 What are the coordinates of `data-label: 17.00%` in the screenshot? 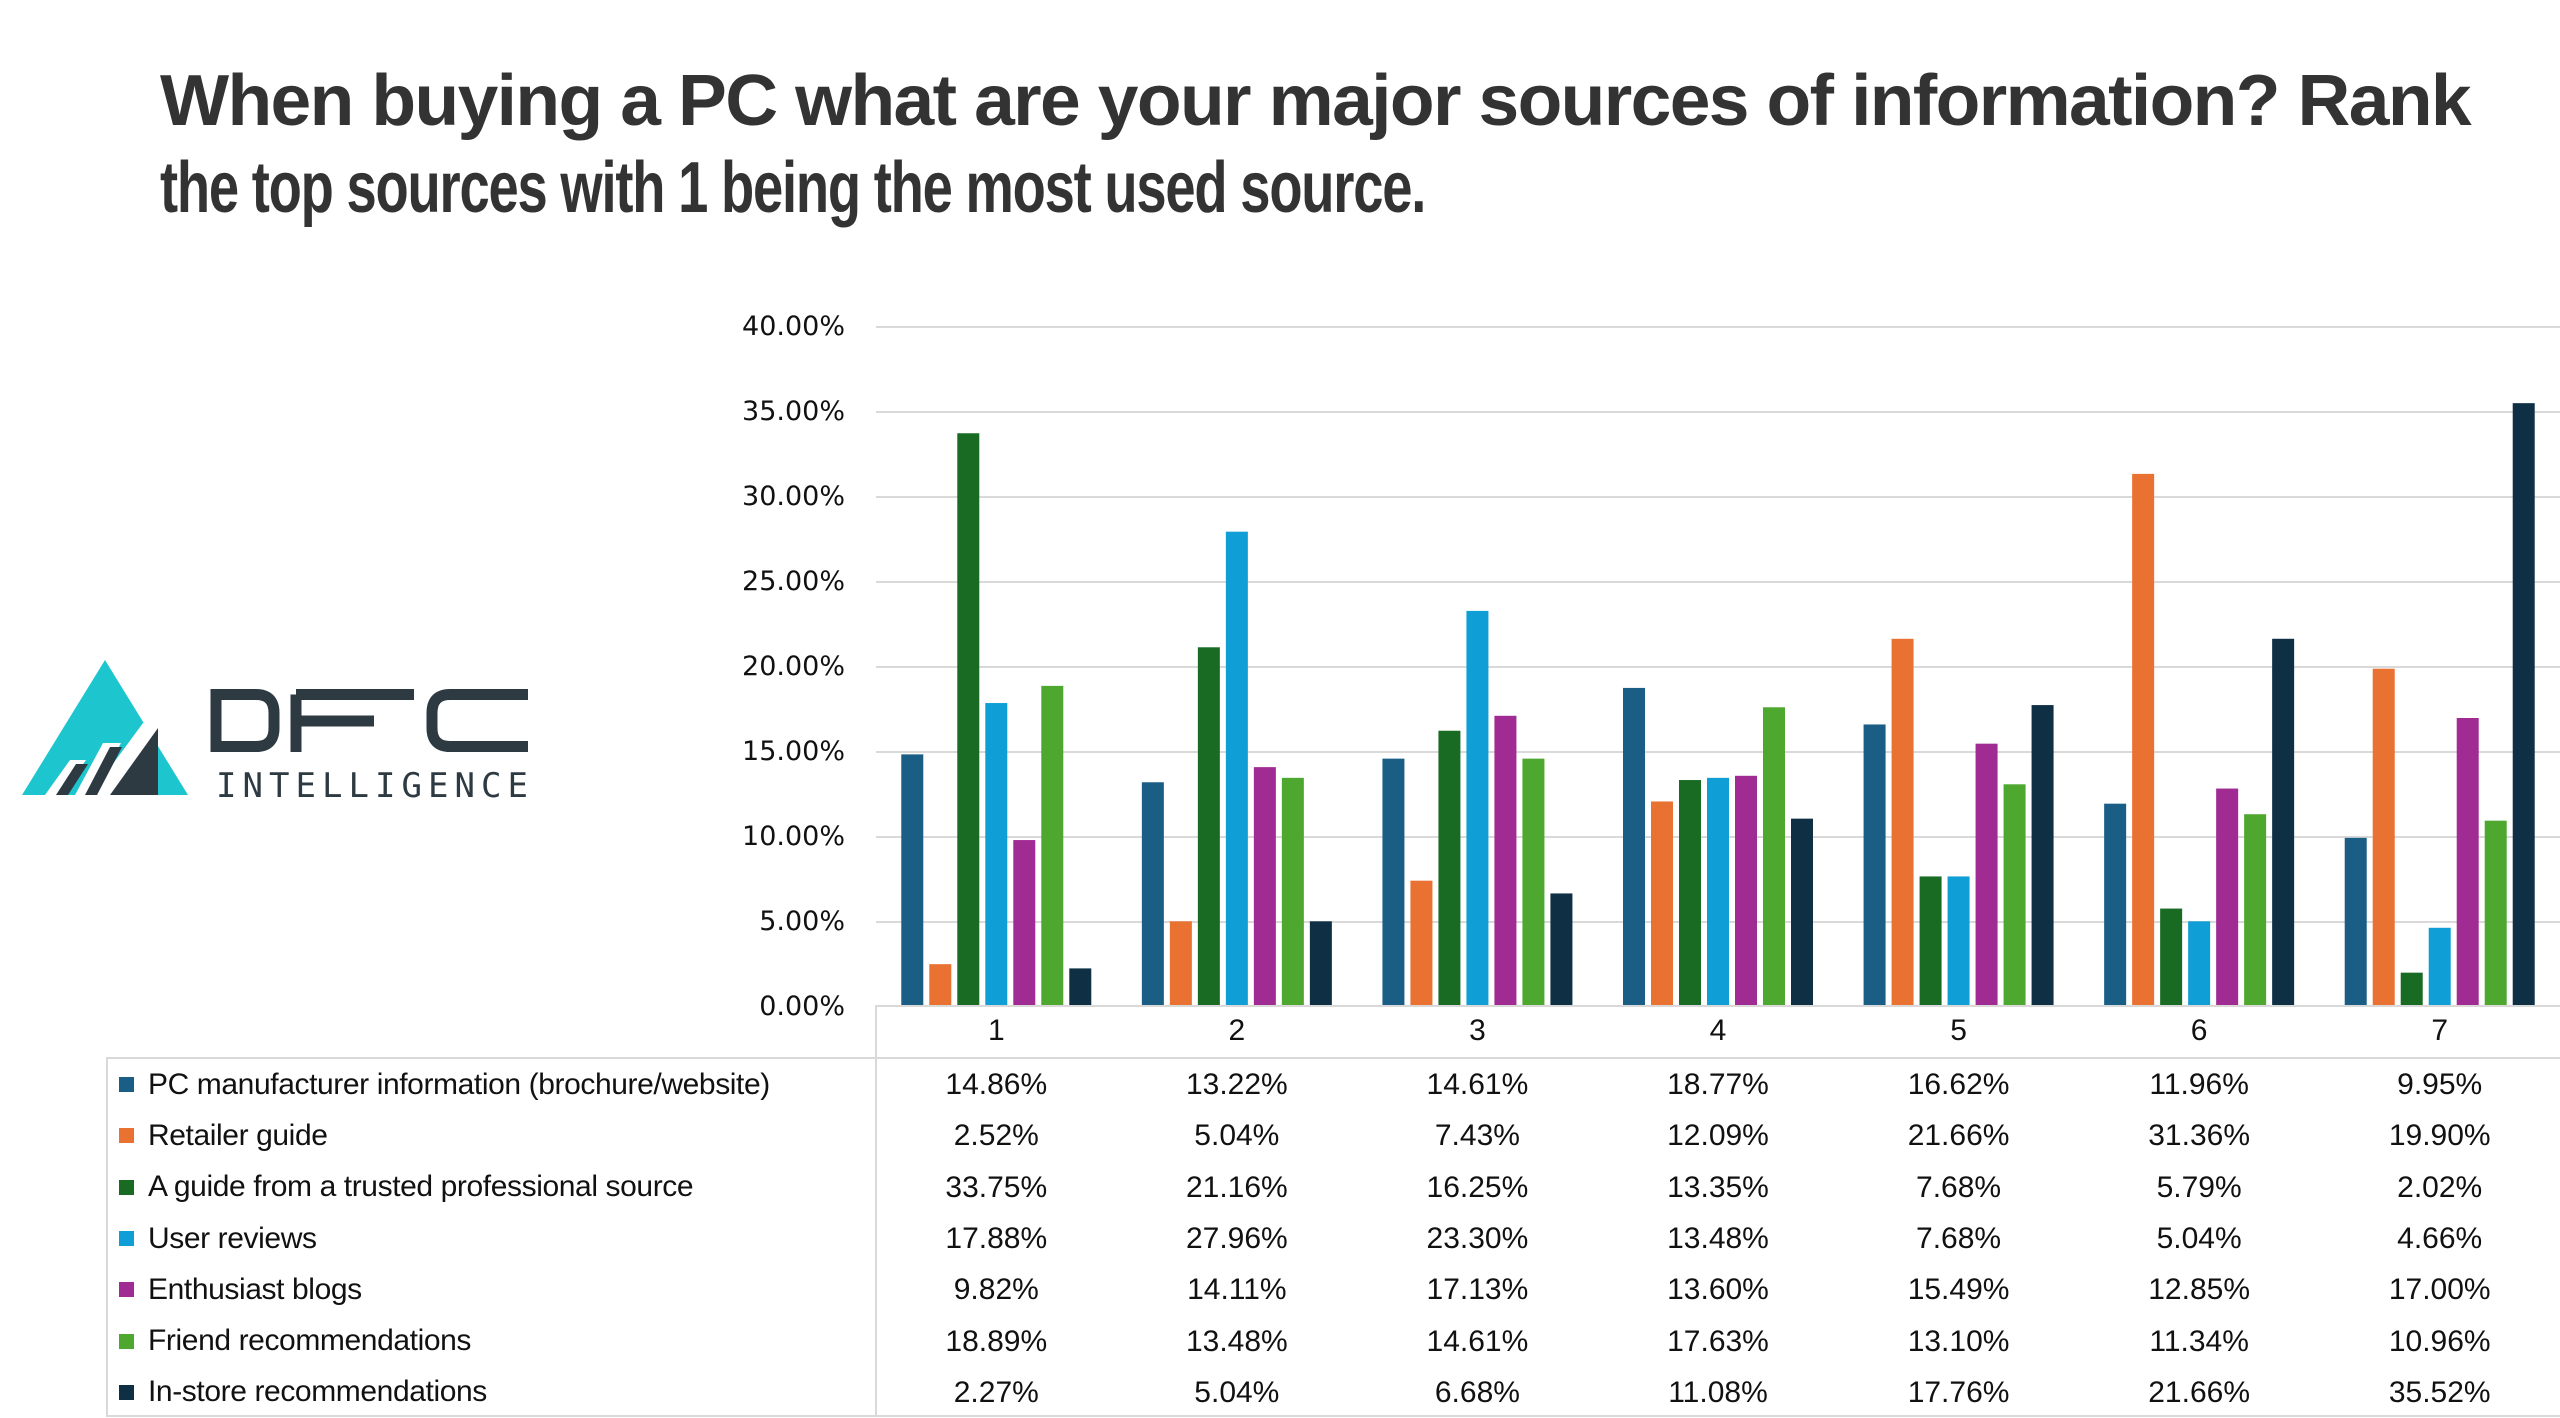 It's located at (2439, 1290).